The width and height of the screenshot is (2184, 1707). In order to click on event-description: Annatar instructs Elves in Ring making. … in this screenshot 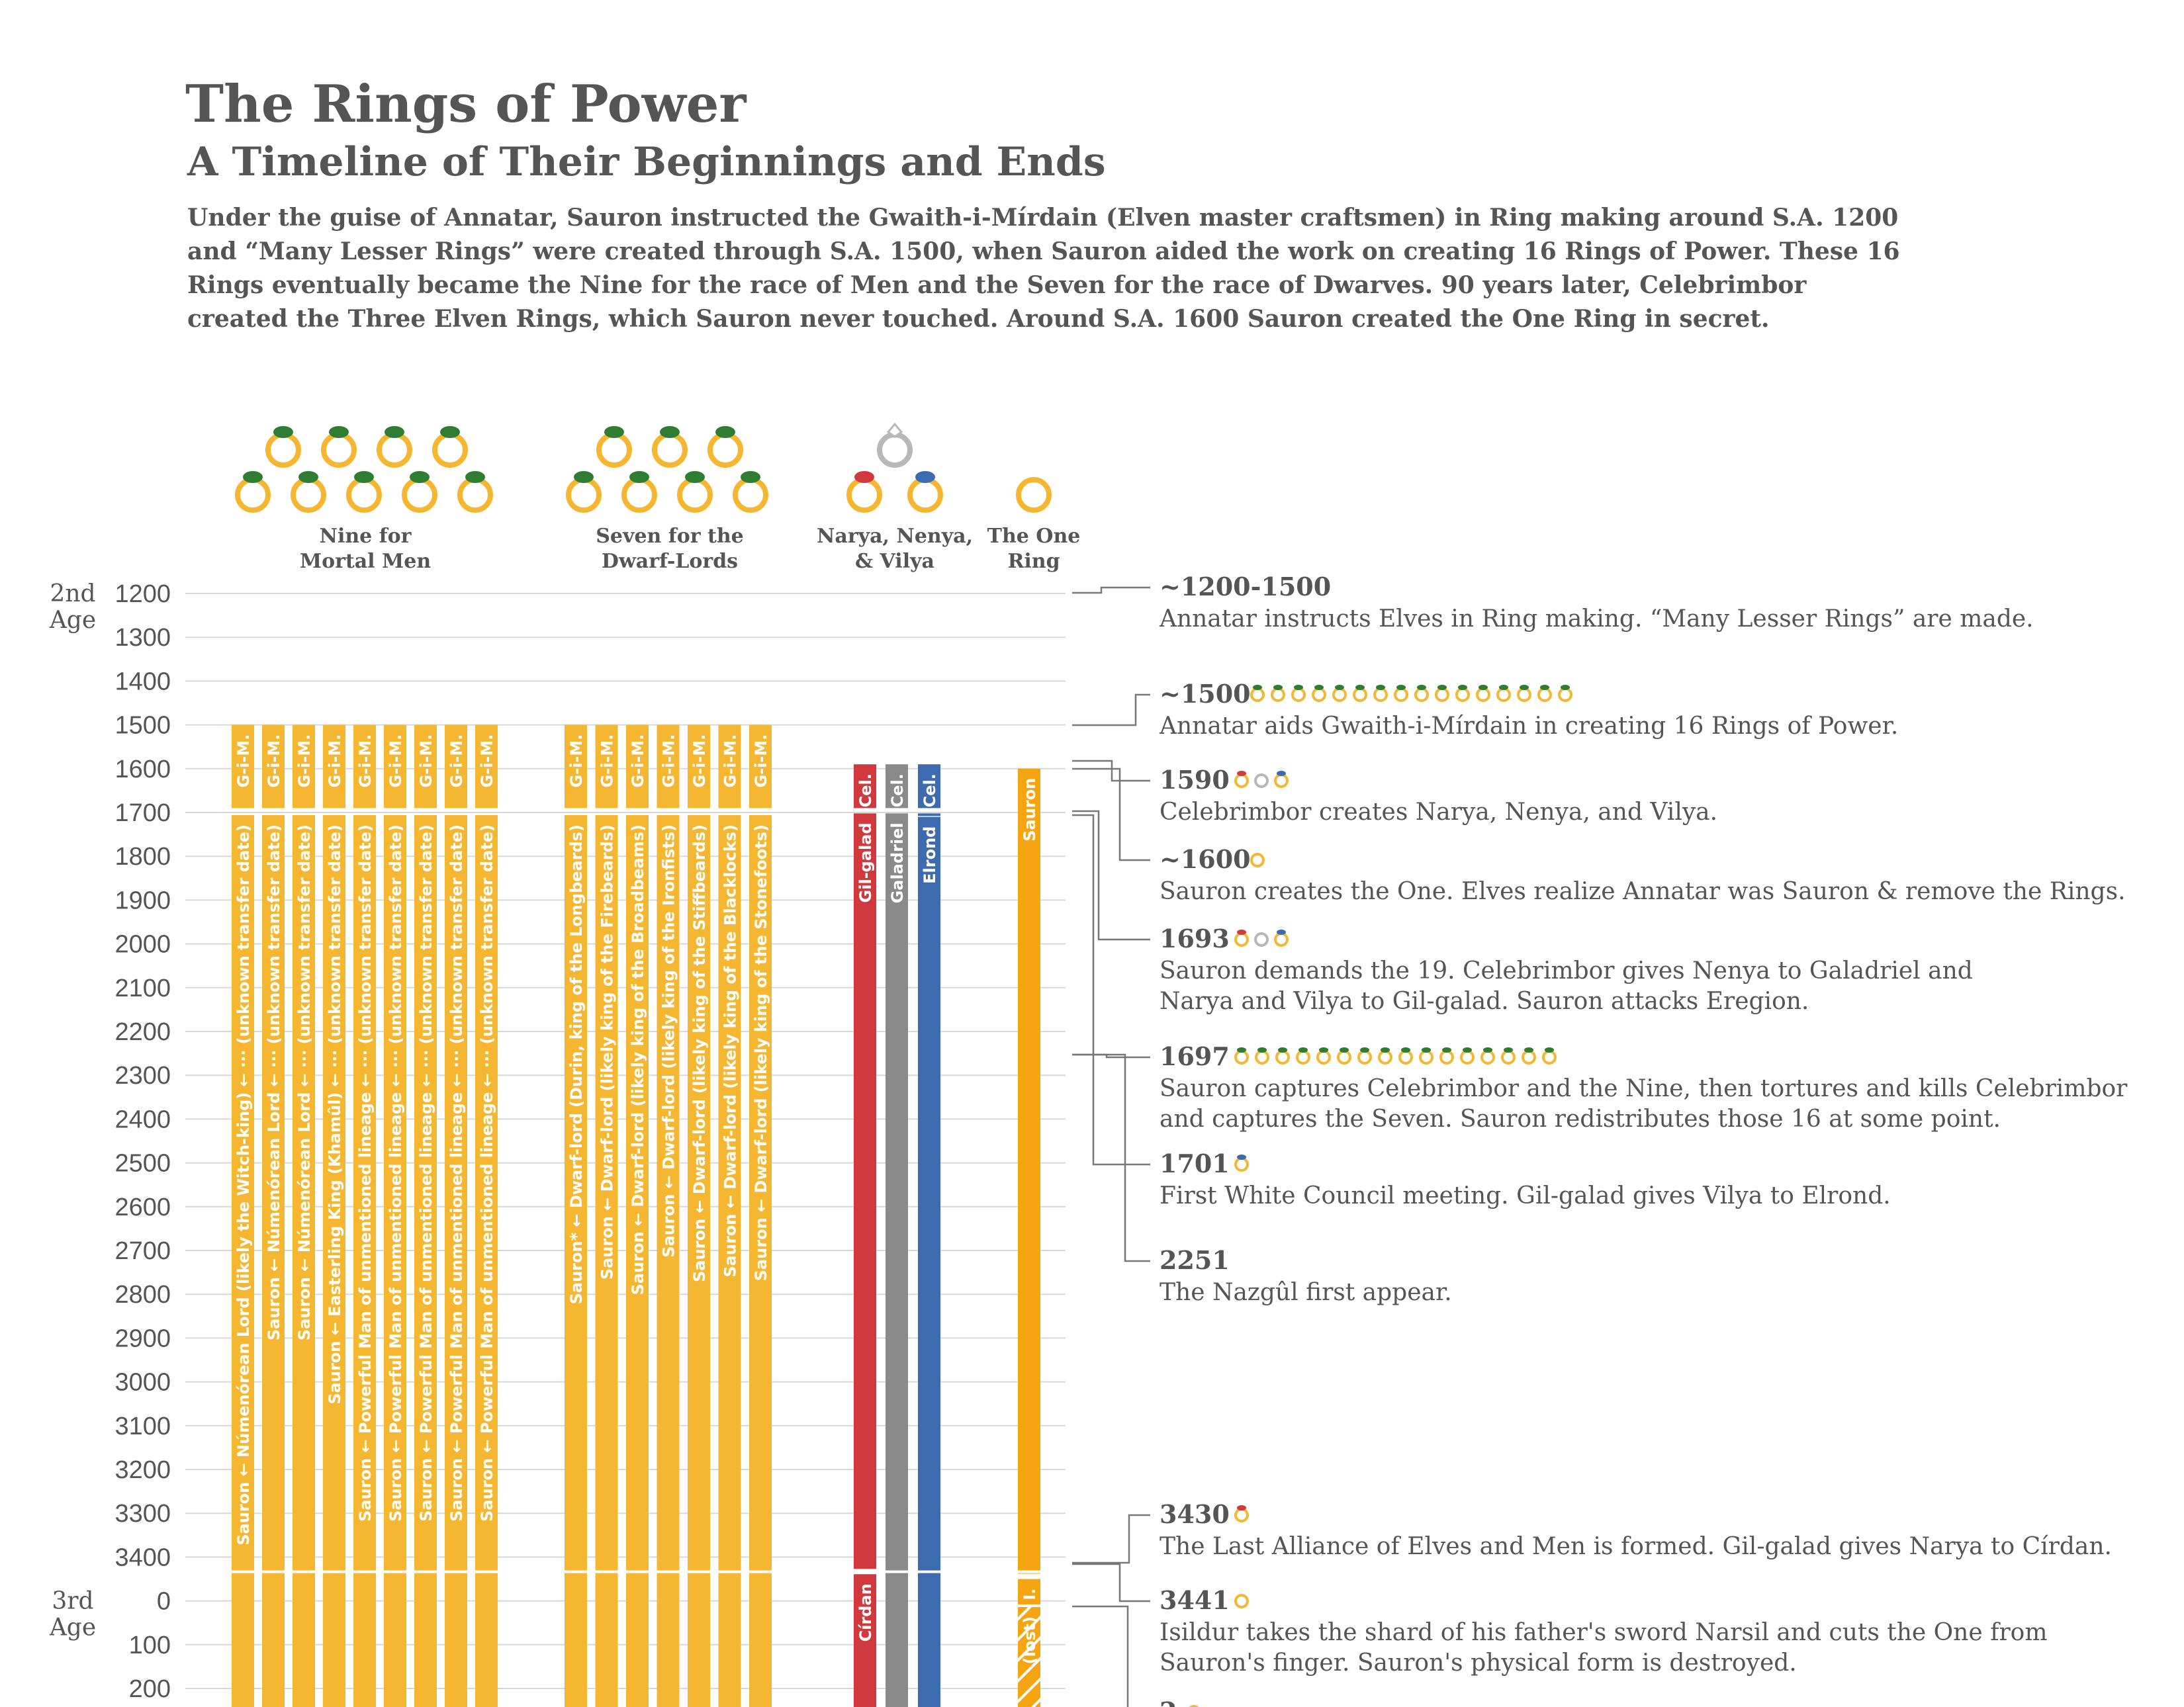, I will do `click(1596, 619)`.